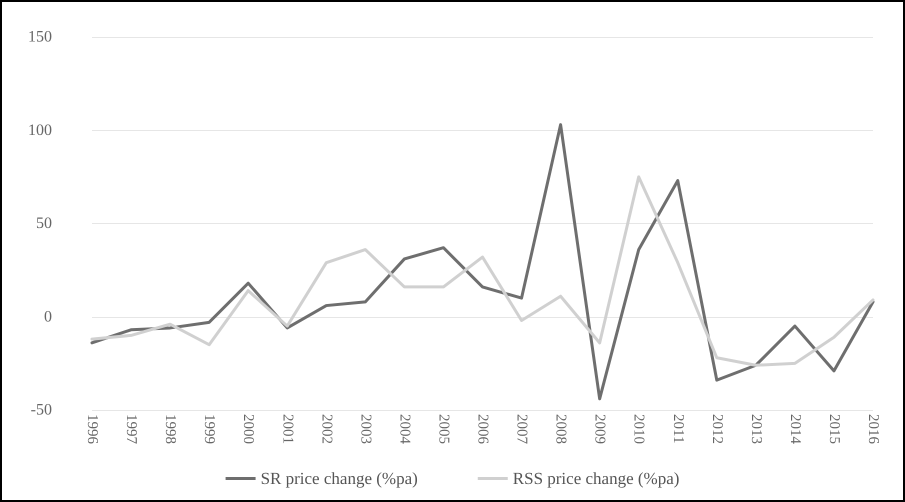 This screenshot has height=502, width=905. Describe the element at coordinates (560, 429) in the screenshot. I see `x-tick-label: 2008` at that location.